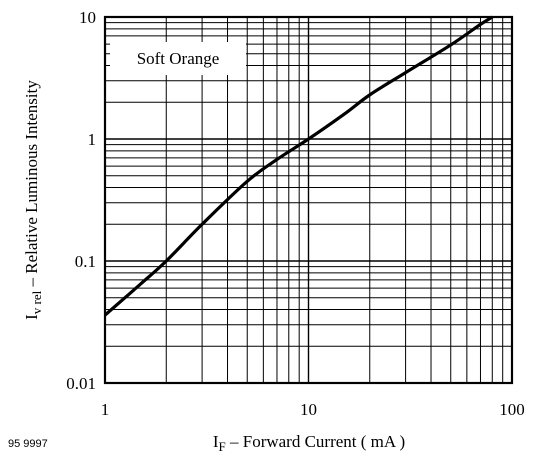 The width and height of the screenshot is (538, 461). What do you see at coordinates (512, 409) in the screenshot?
I see `x-tick-label: 100` at bounding box center [512, 409].